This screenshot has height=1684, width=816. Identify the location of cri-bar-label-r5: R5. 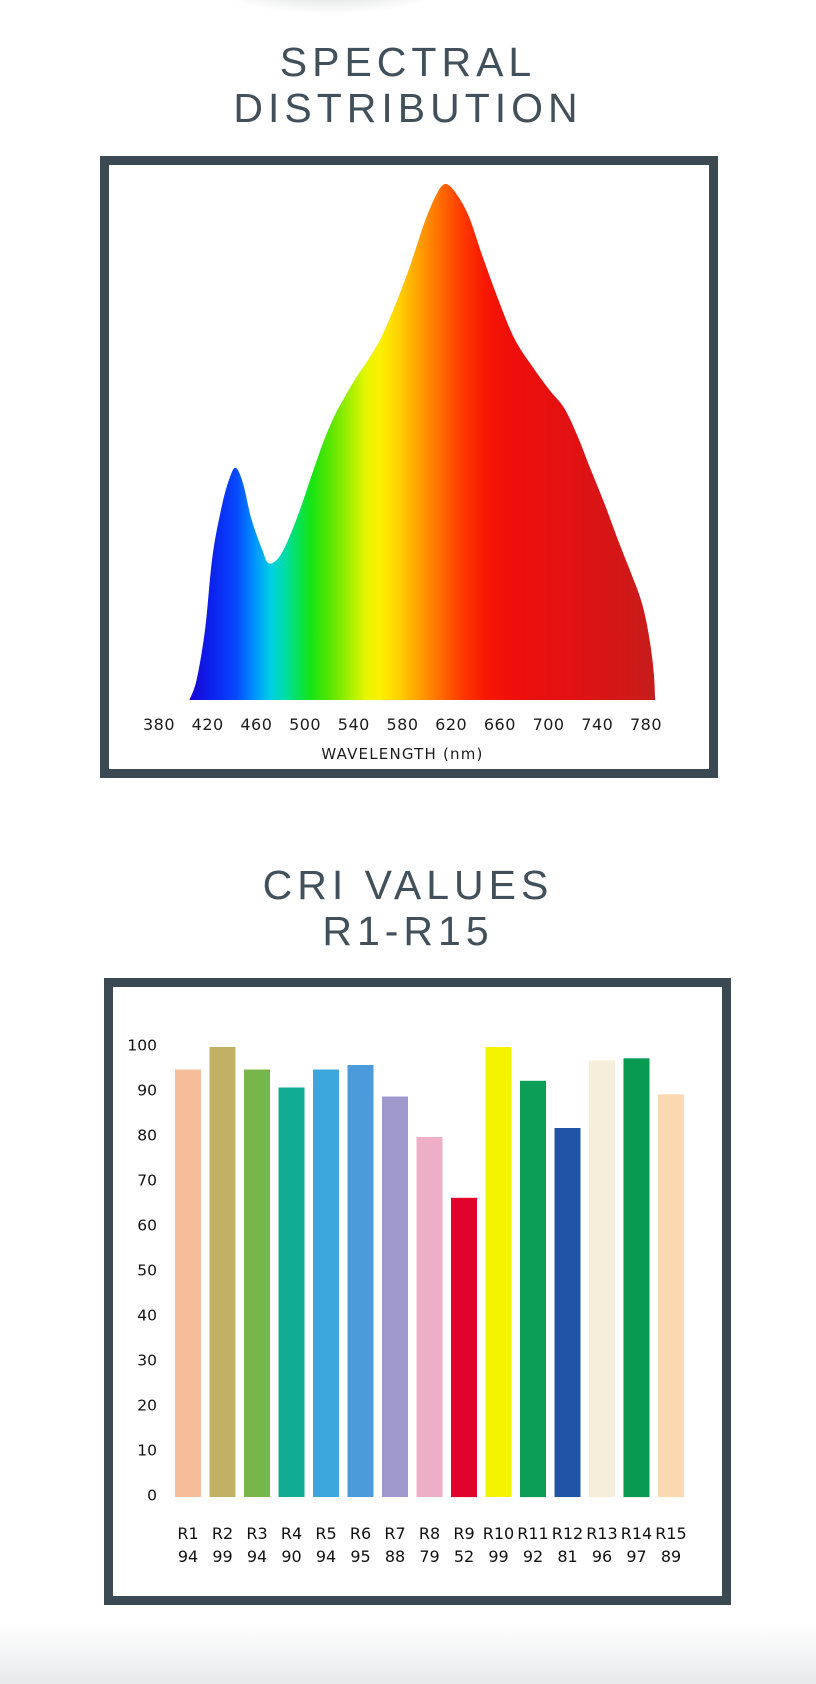
(325, 1533).